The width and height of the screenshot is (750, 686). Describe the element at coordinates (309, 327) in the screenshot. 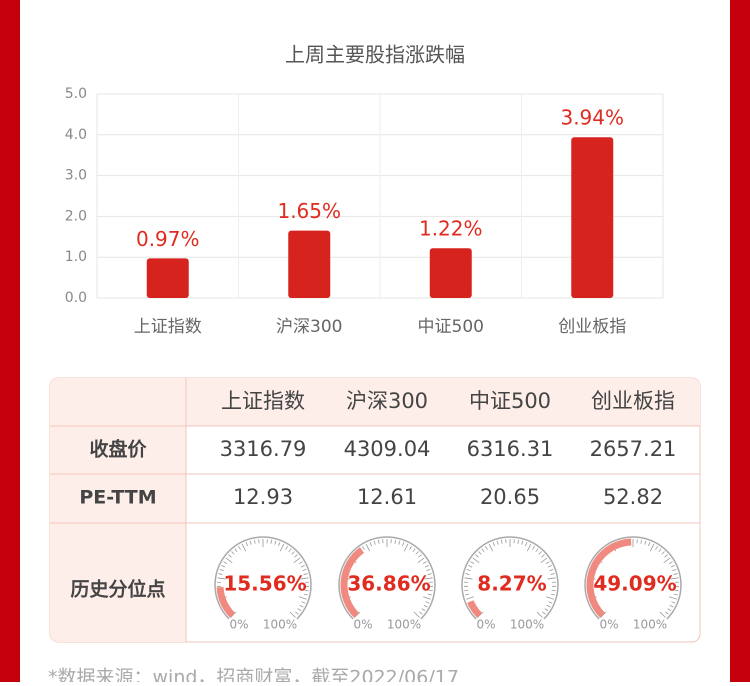

I see `x-tick-label: 沪深300` at that location.